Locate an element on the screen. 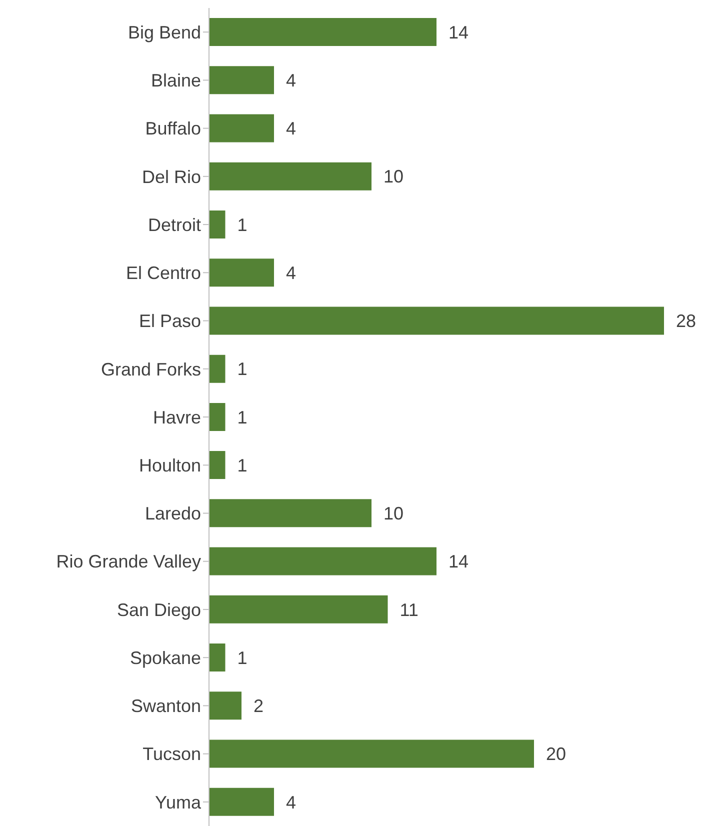 This screenshot has height=826, width=709. data-label: 2 is located at coordinates (259, 706).